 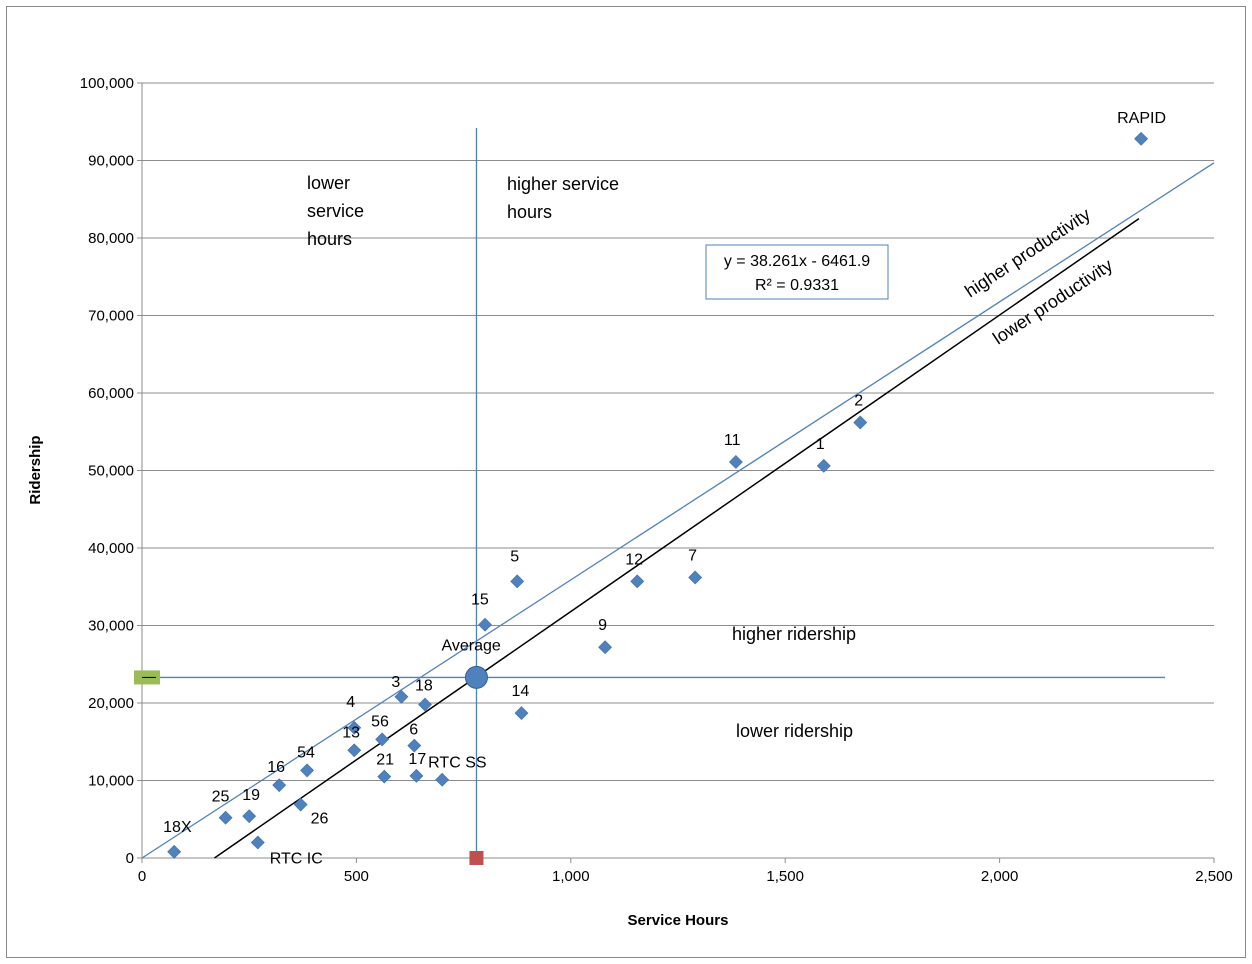 I want to click on y-tick-label-40000: 40,000, so click(x=111, y=548).